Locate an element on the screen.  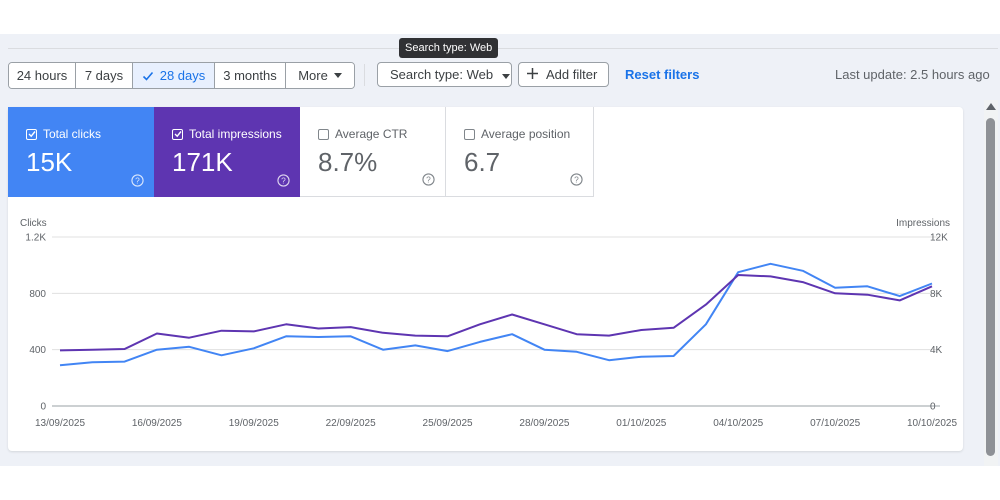
metric-average-ctr: Average CTR 8.7% ? is located at coordinates (373, 152).